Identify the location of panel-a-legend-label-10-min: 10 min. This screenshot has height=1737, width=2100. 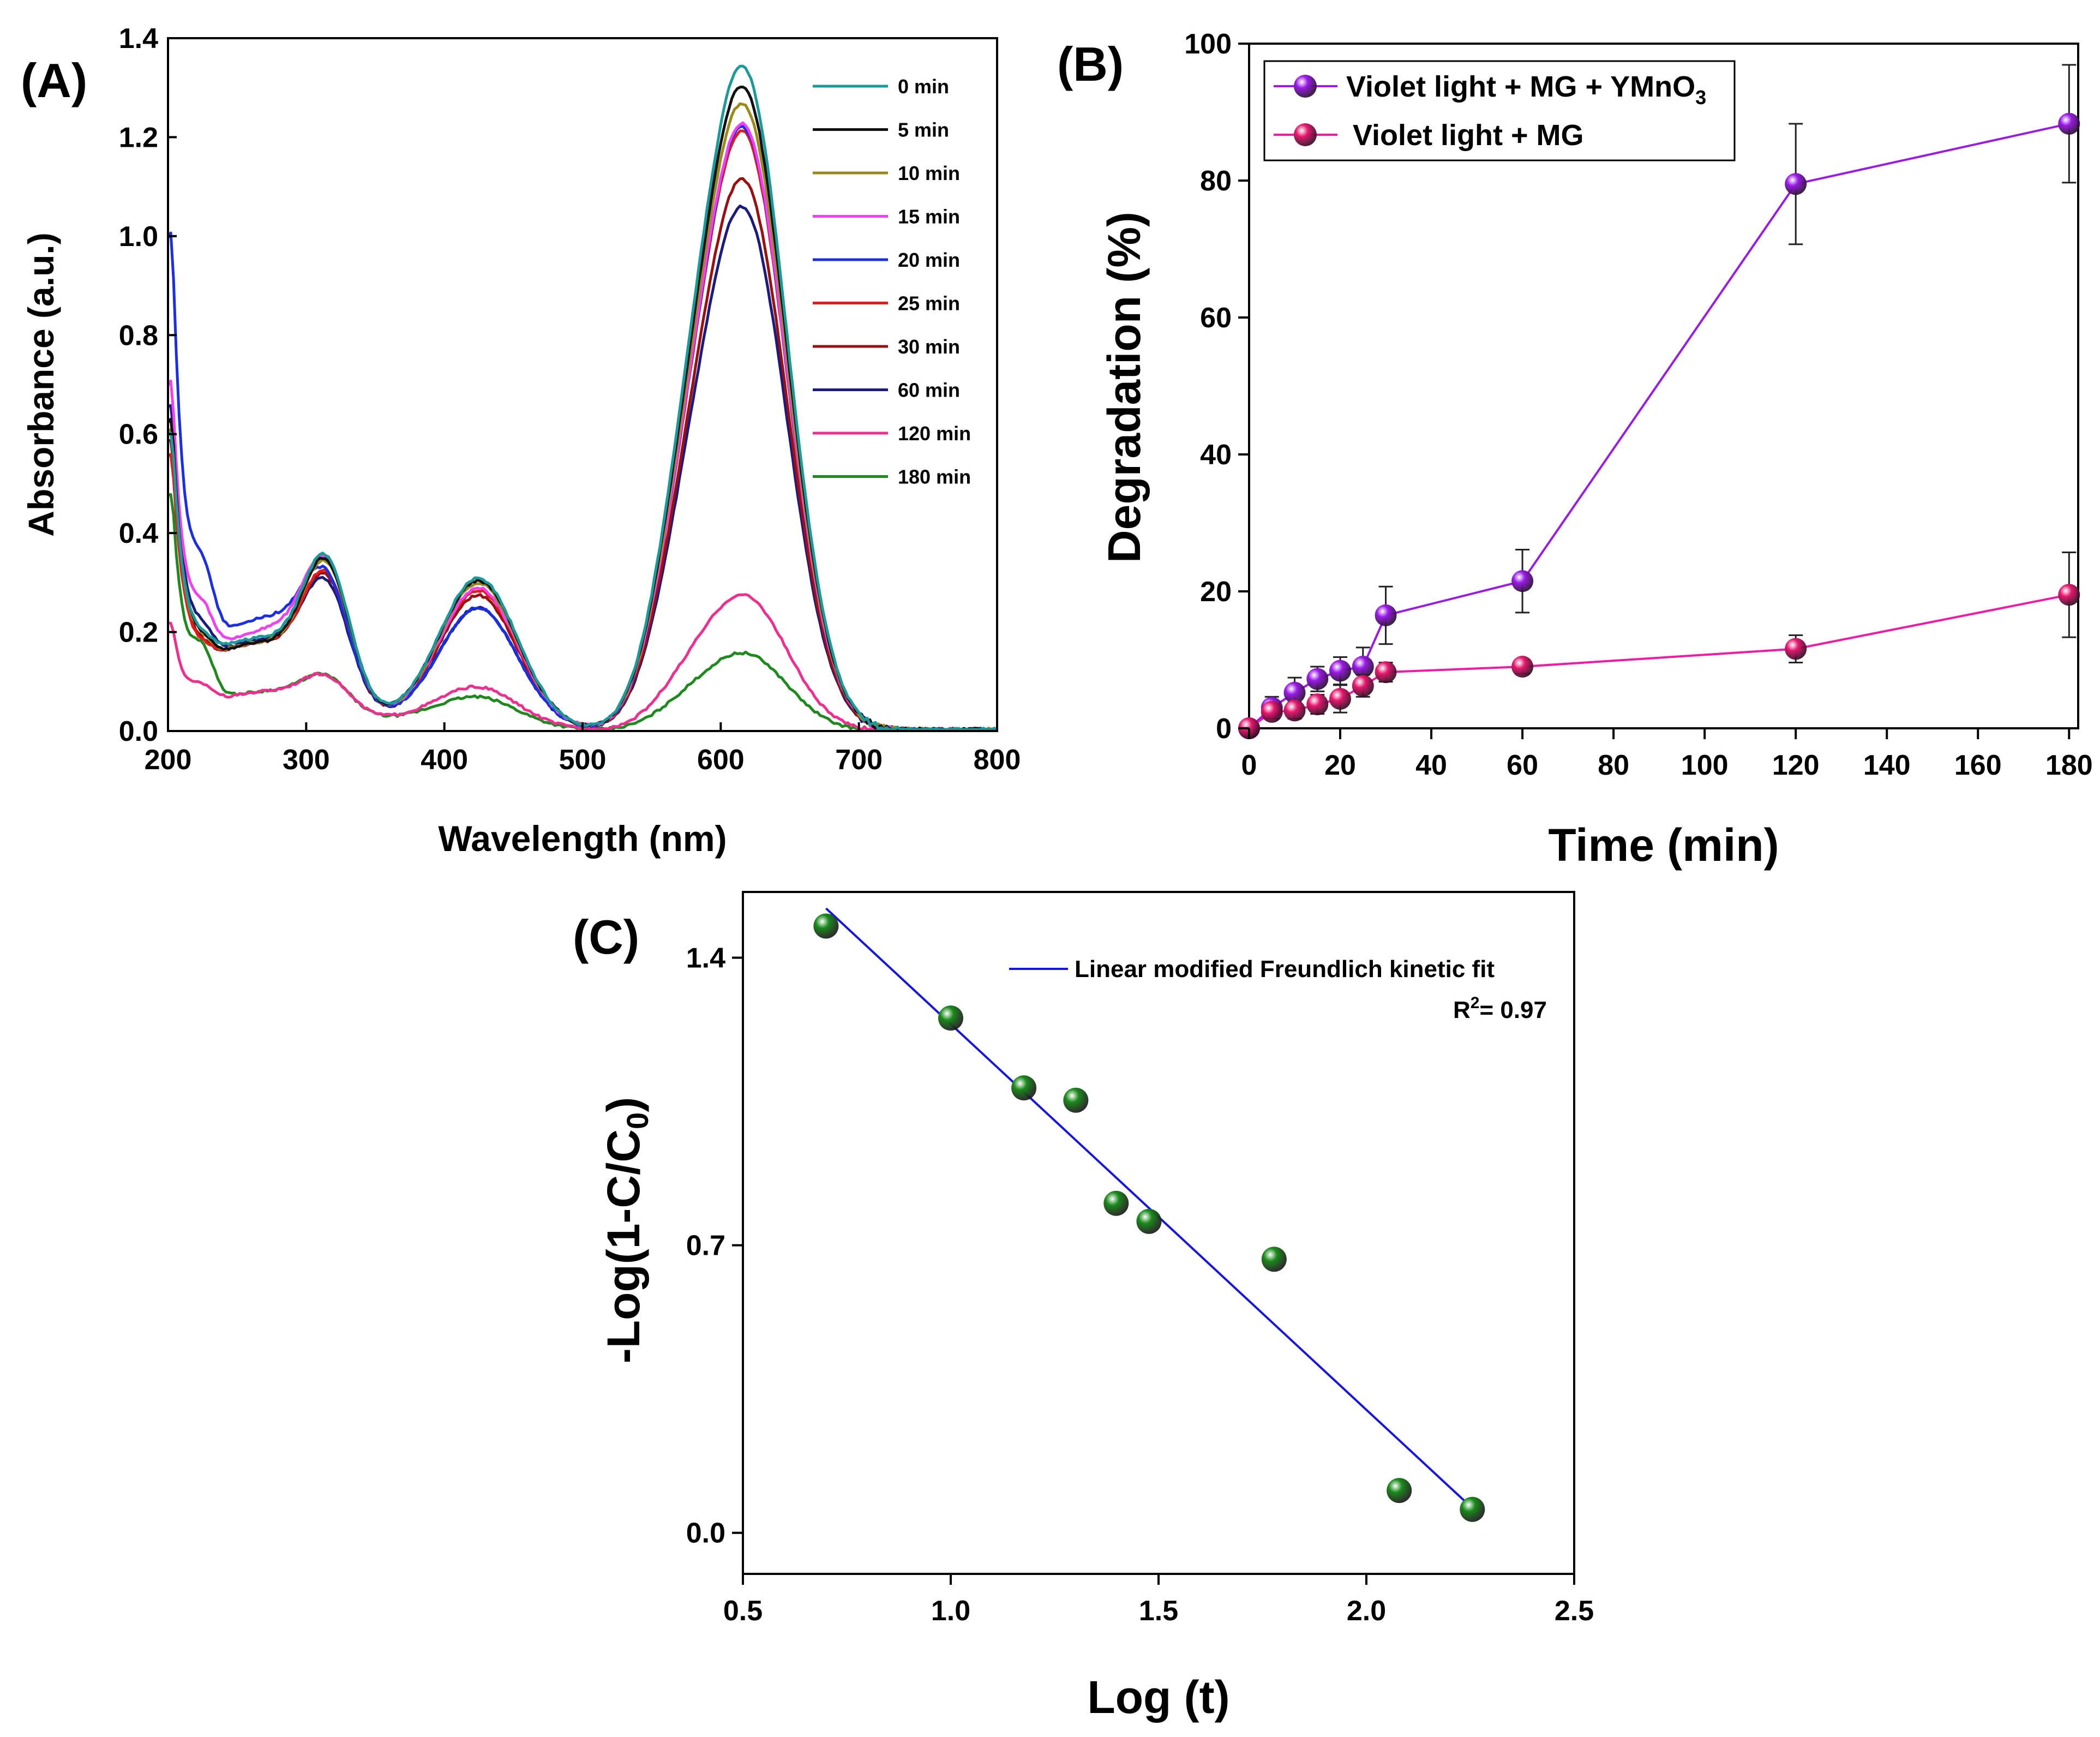
(929, 173).